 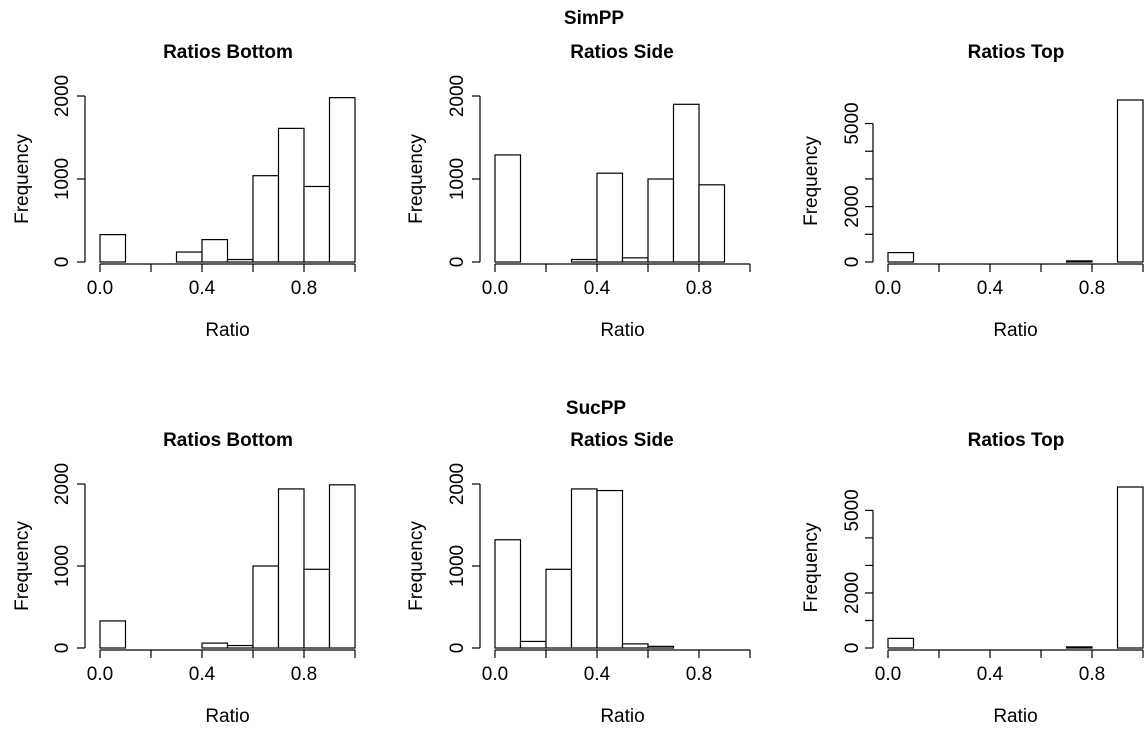 What do you see at coordinates (596, 408) in the screenshot?
I see `group-title-sucpp: SucPP` at bounding box center [596, 408].